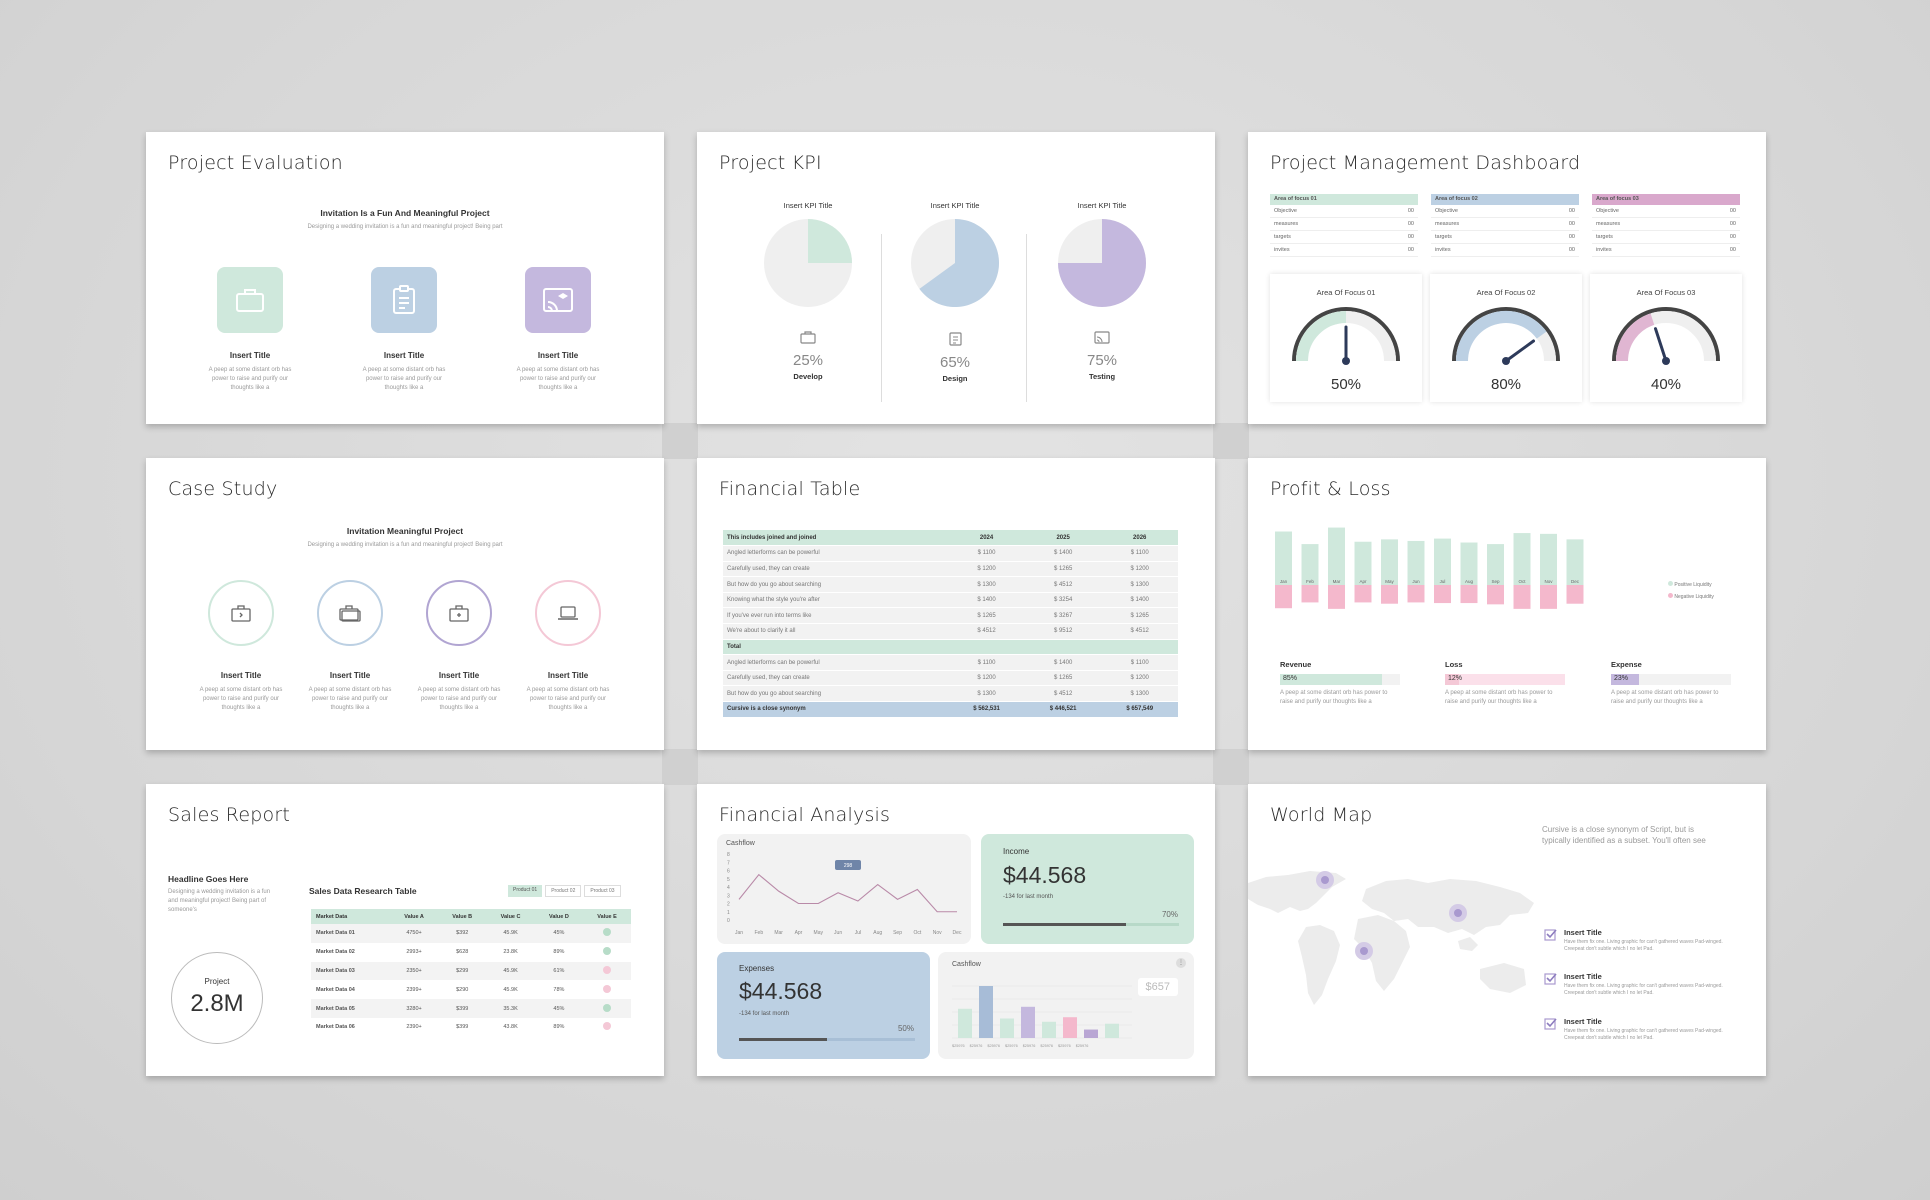 The width and height of the screenshot is (1930, 1200). Describe the element at coordinates (897, 933) in the screenshot. I see `x-tick: Sep` at that location.